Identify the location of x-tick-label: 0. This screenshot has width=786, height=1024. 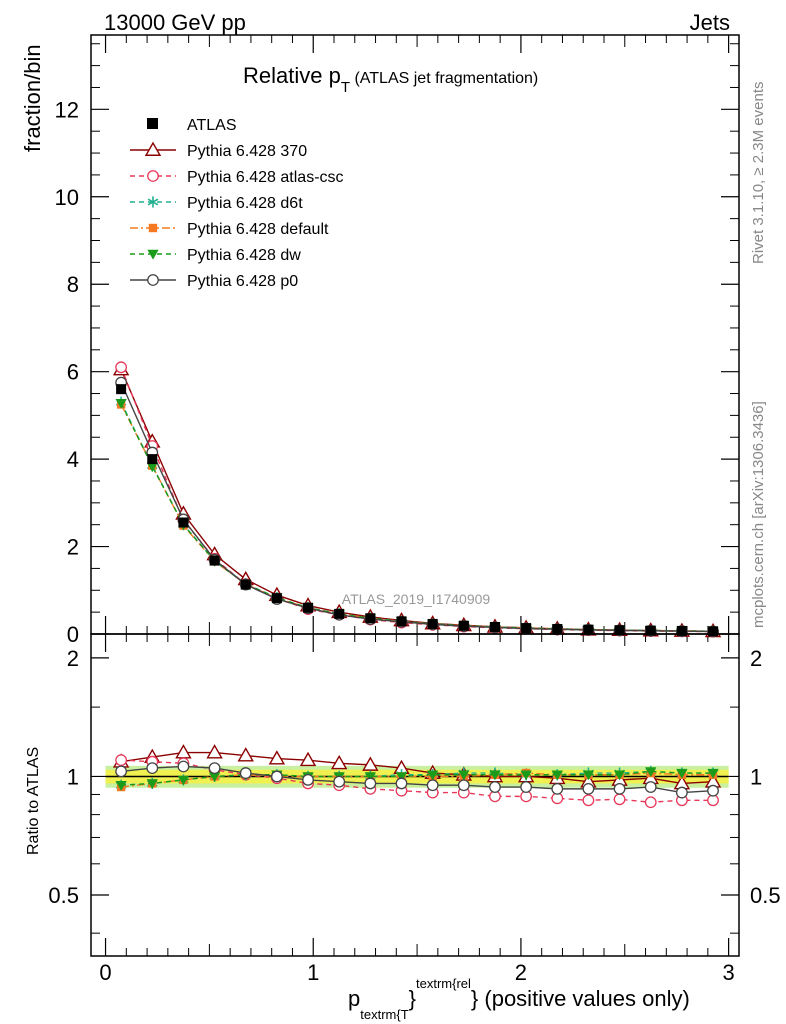
(105, 972).